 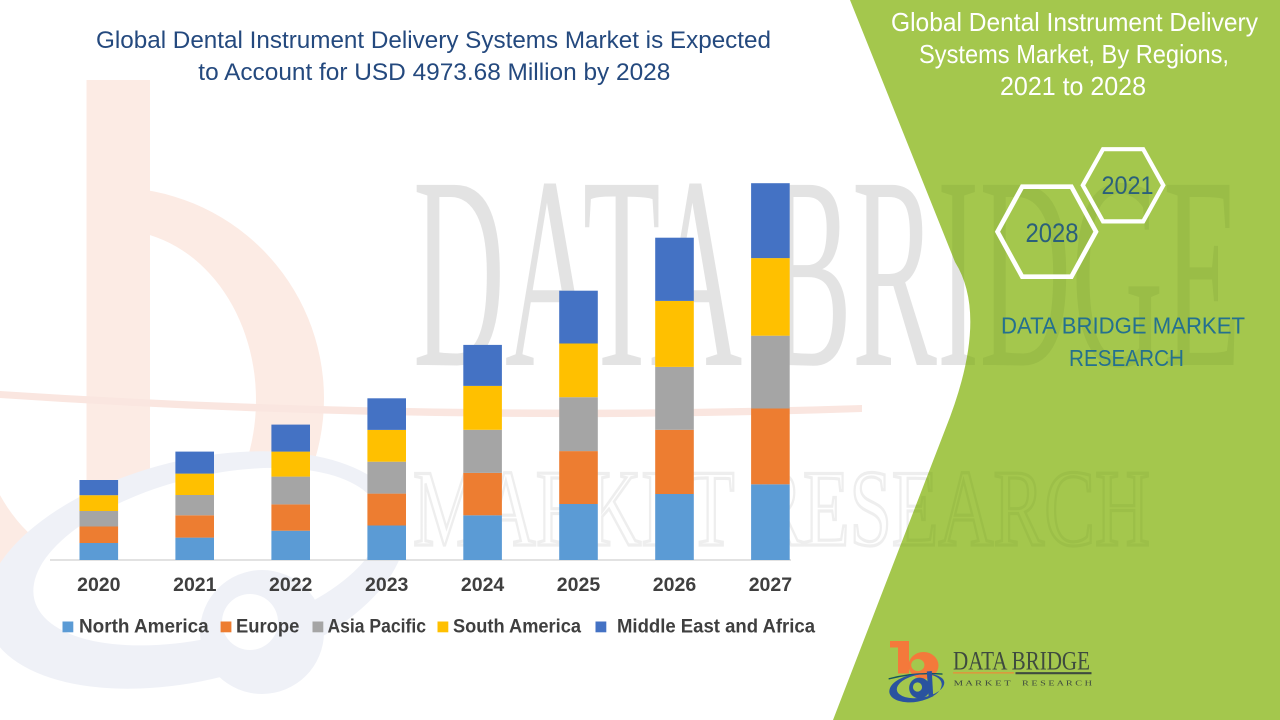 I want to click on svg-text: DATA BRIDGE MARKET, so click(x=1123, y=326).